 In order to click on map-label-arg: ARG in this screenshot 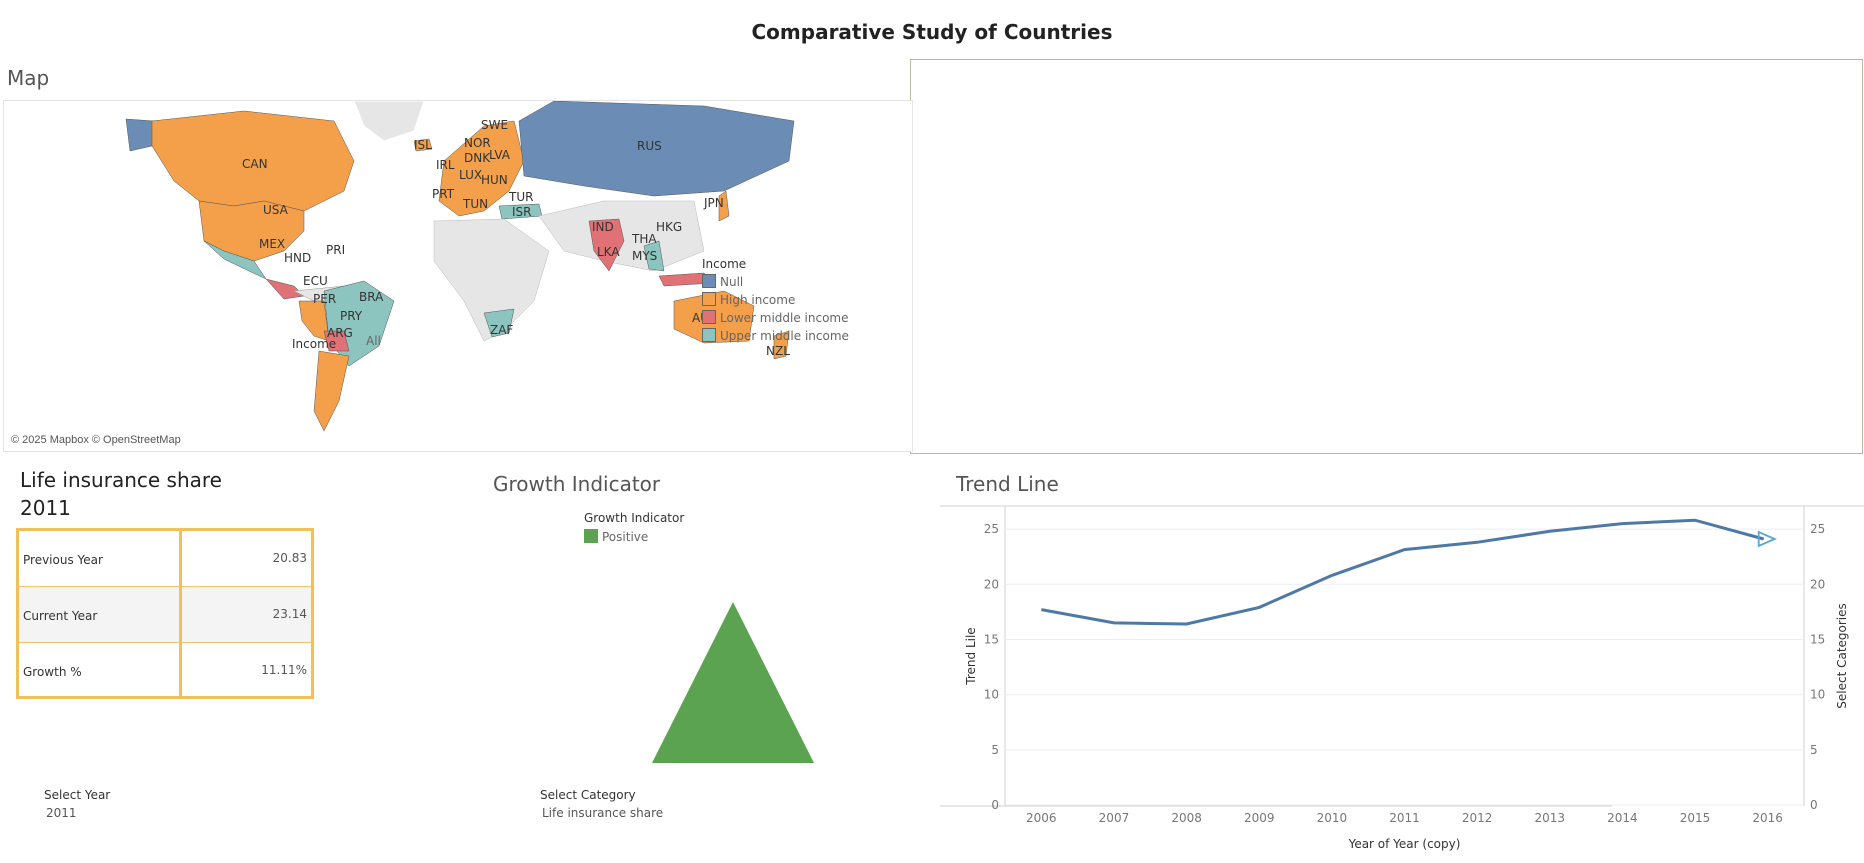, I will do `click(340, 333)`.